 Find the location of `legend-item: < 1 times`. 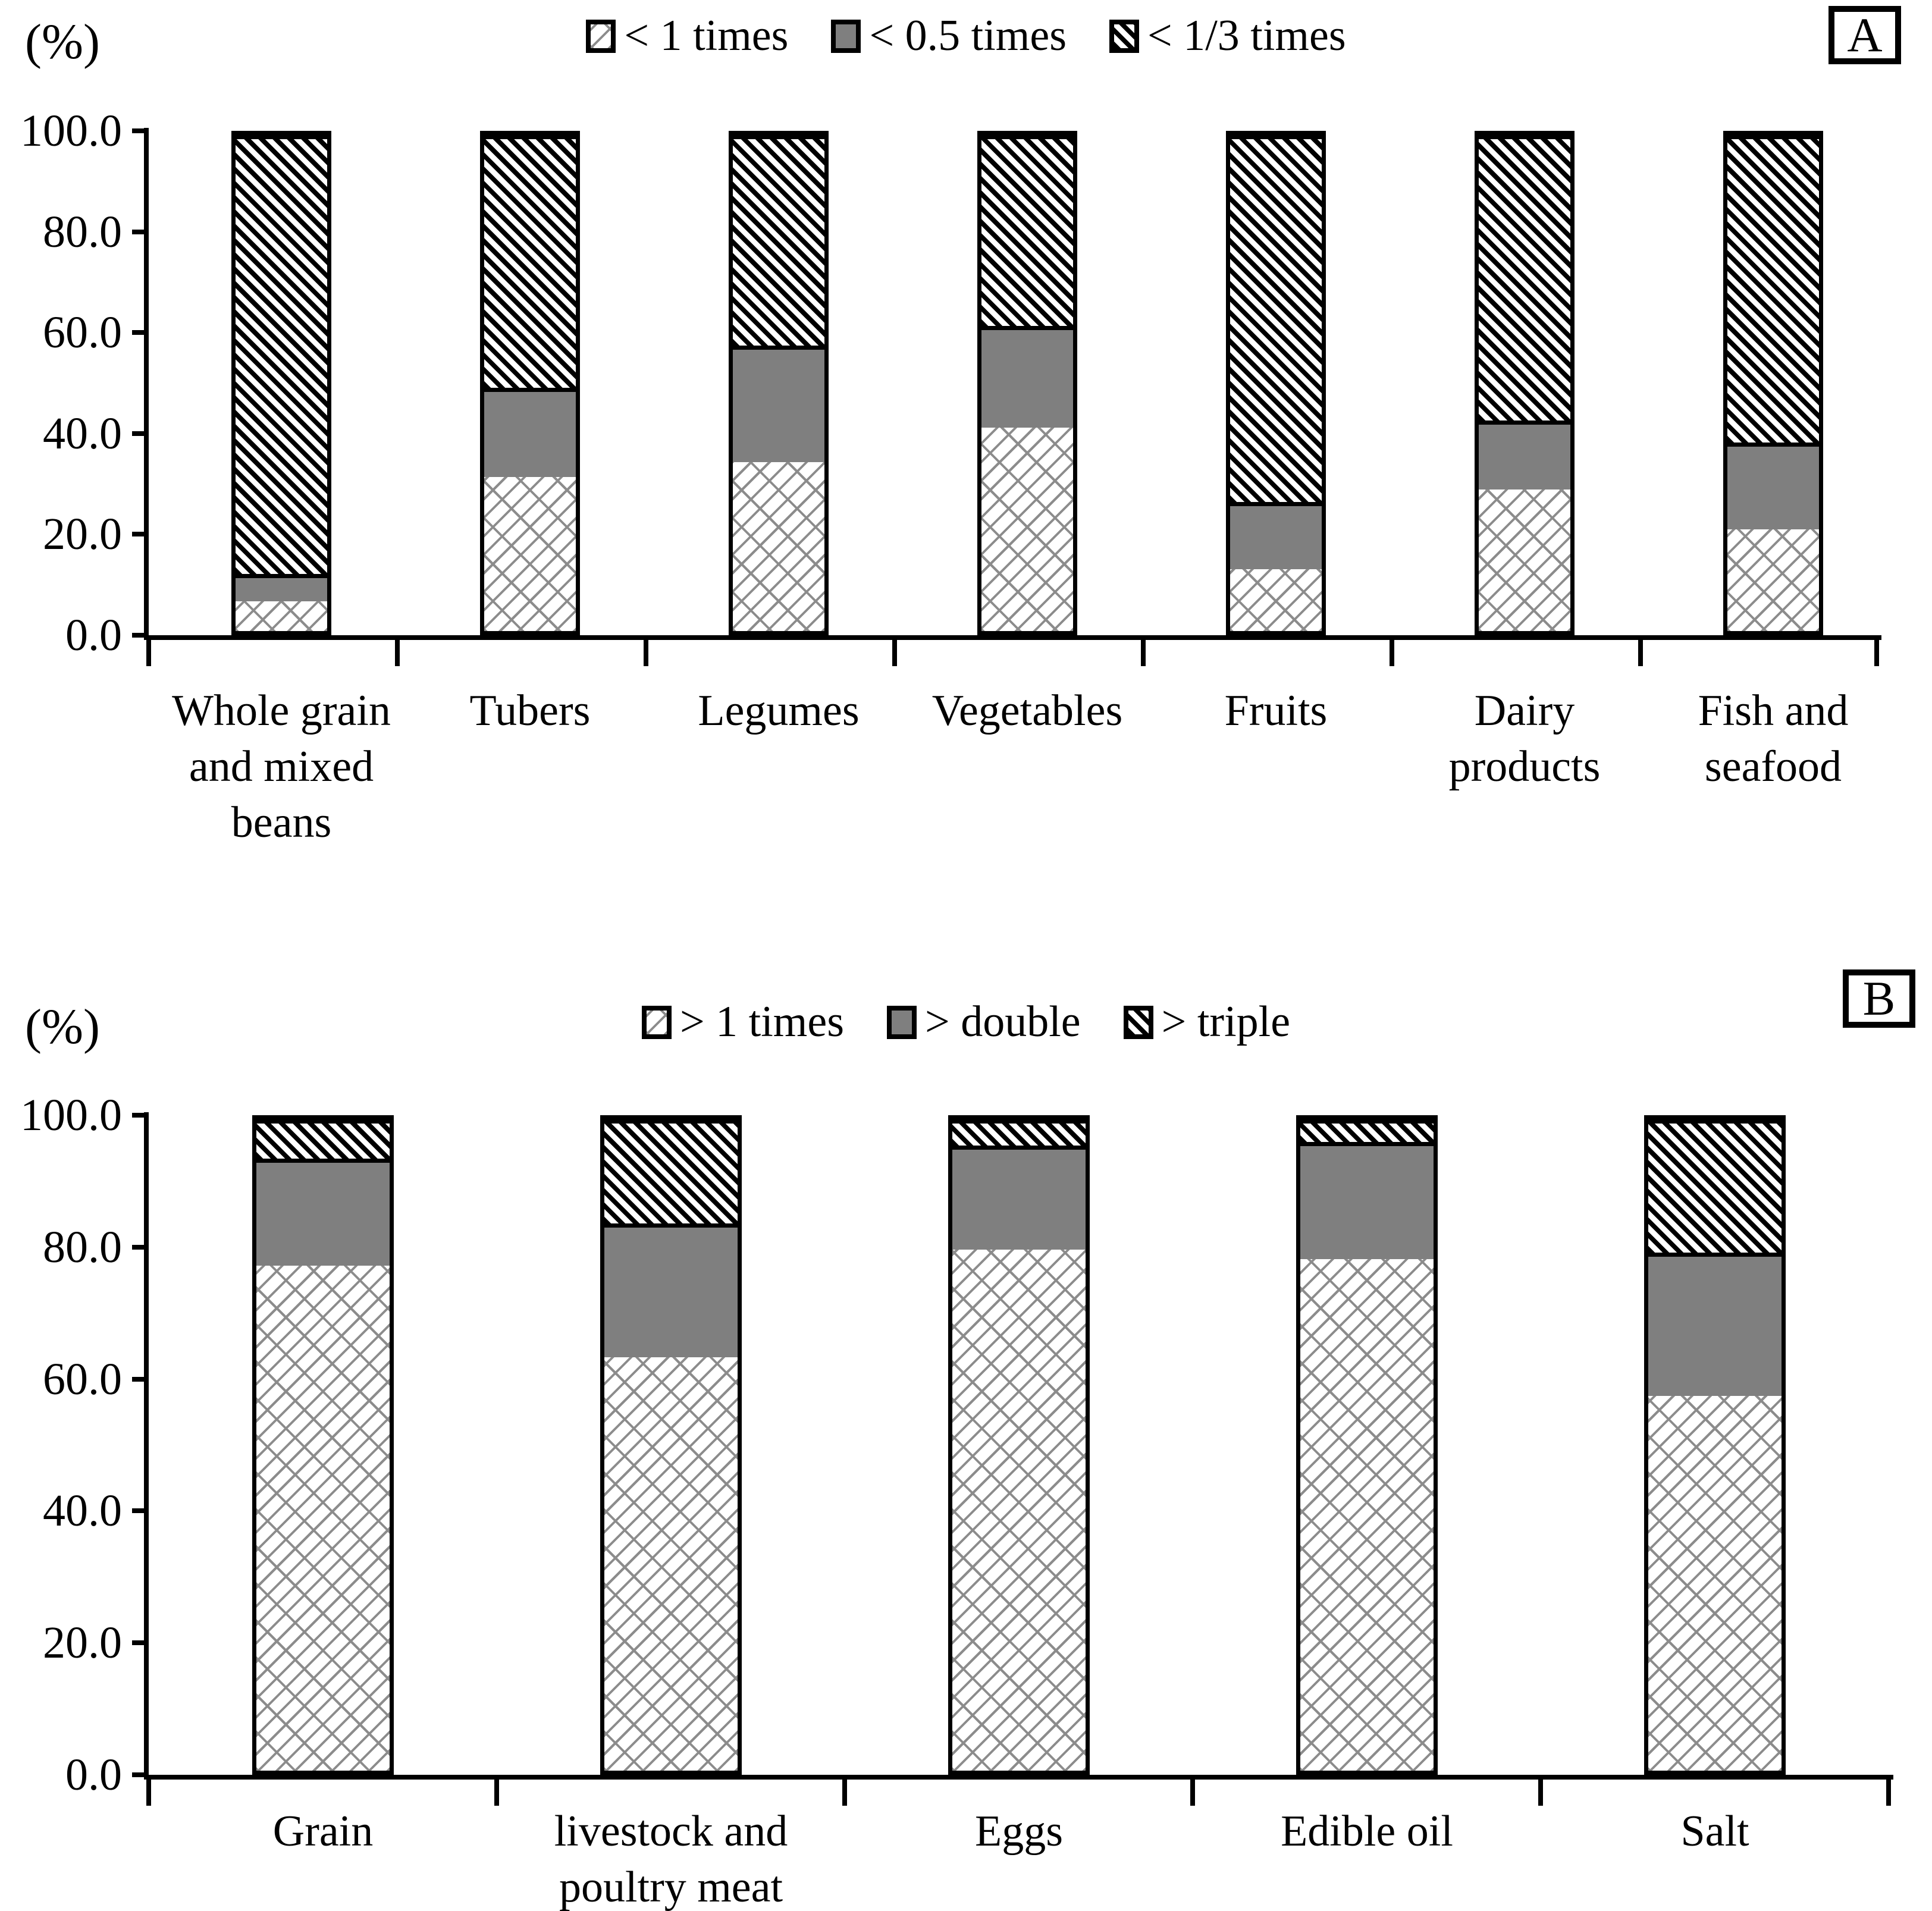

legend-item: < 1 times is located at coordinates (687, 36).